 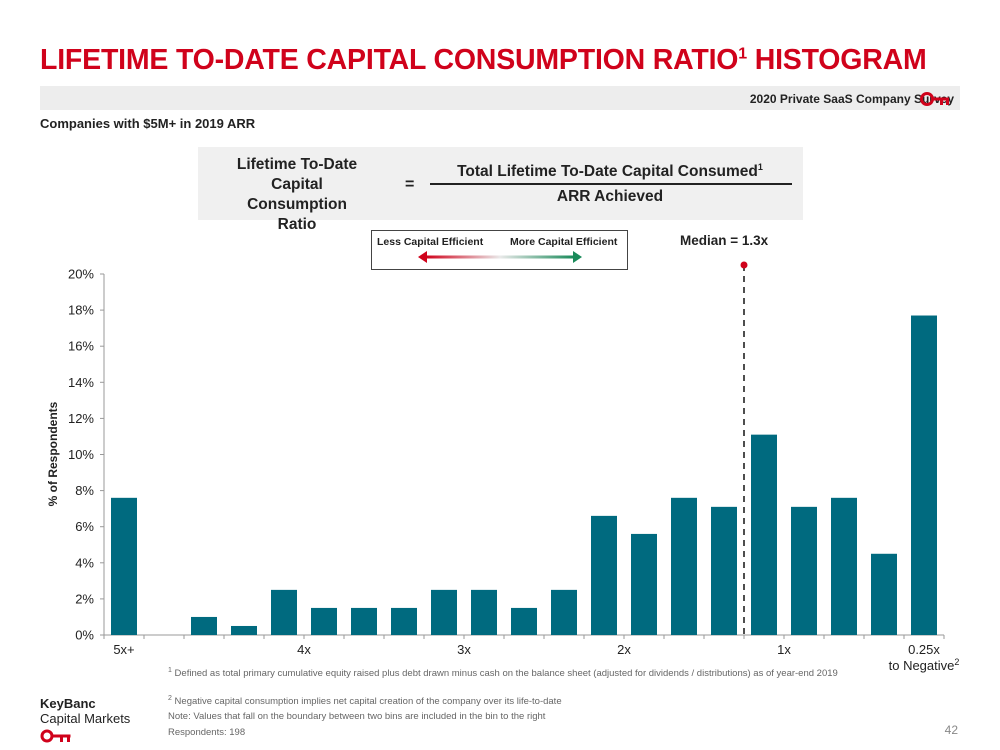 I want to click on formula-equals: =, so click(x=410, y=184).